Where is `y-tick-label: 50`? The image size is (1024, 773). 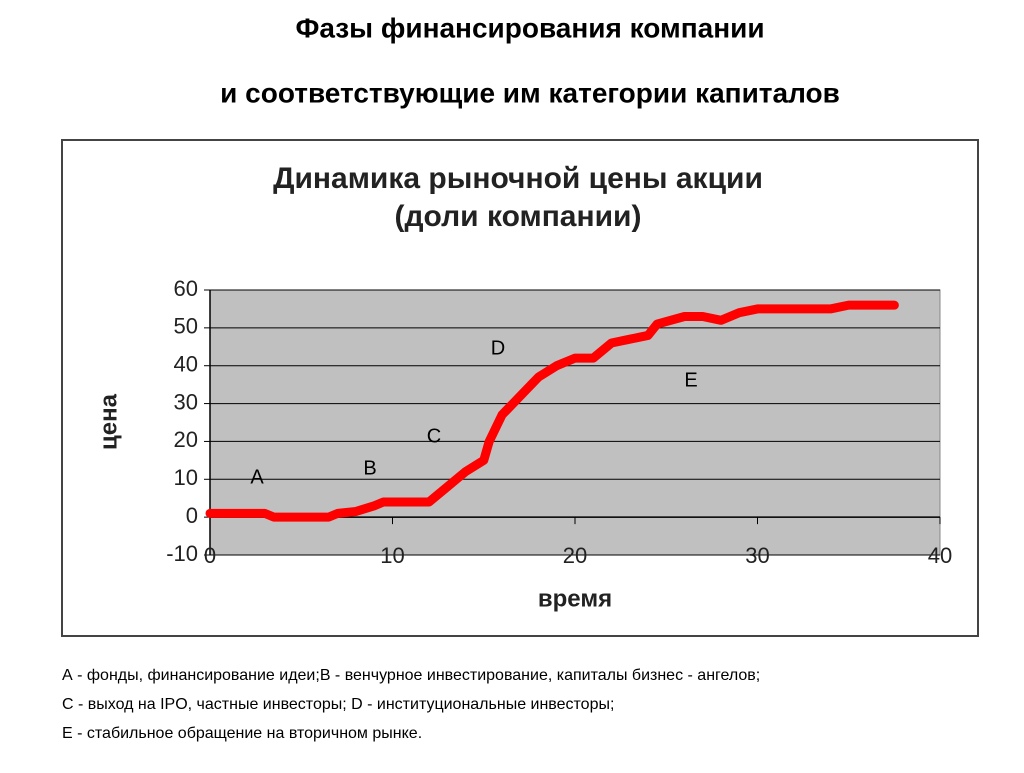
y-tick-label: 50 is located at coordinates (186, 326).